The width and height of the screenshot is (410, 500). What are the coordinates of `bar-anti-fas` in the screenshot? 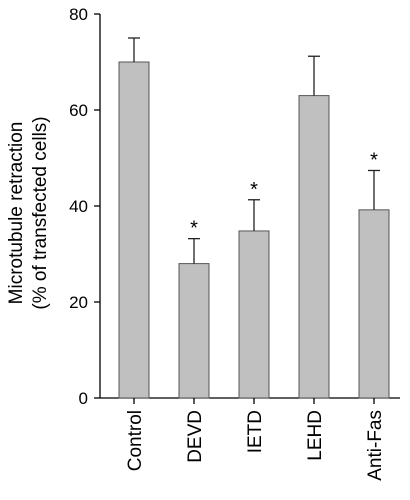 It's located at (374, 304).